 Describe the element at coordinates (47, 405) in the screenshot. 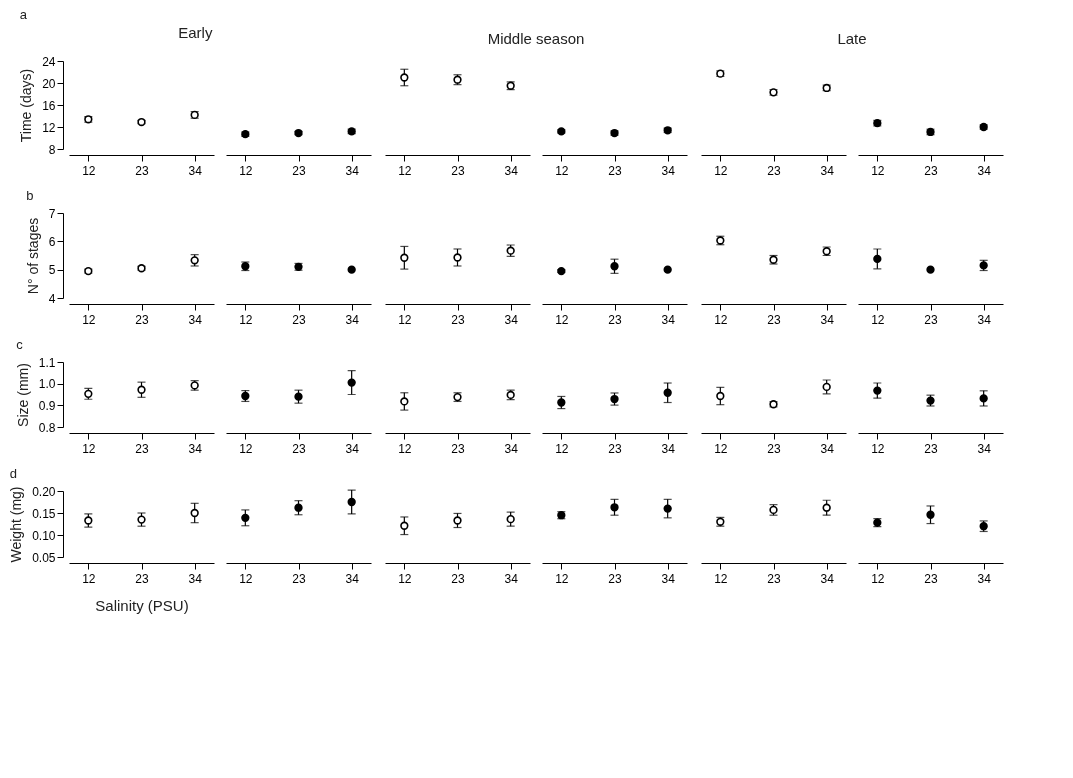

I see `y-tick-label: 0.9` at that location.